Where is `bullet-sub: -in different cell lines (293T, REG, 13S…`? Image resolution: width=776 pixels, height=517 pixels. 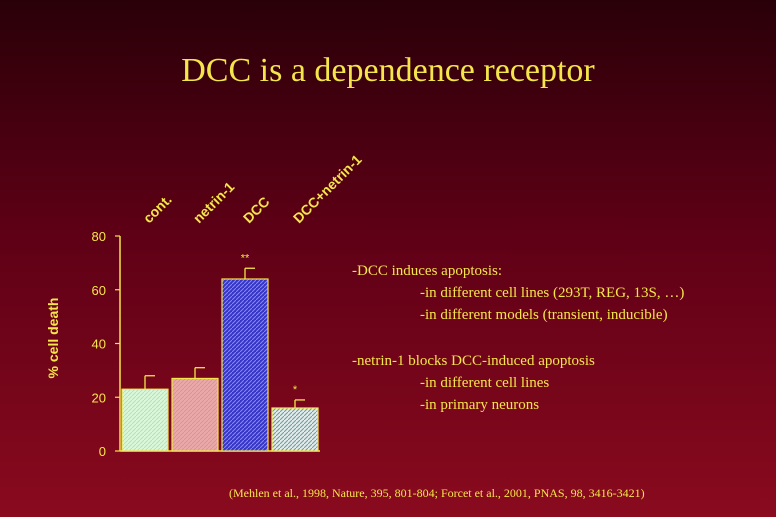
bullet-sub: -in different cell lines (293T, REG, 13S… is located at coordinates (552, 293).